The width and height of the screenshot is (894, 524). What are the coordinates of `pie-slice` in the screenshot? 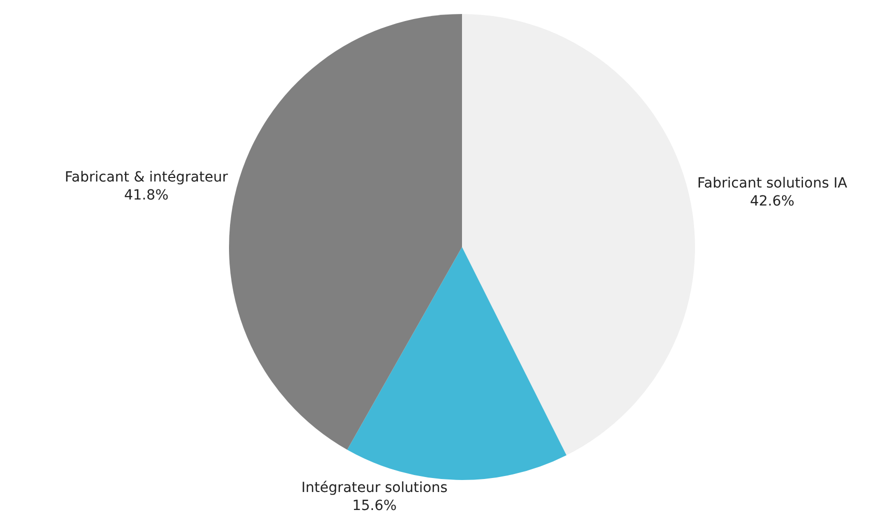 It's located at (456, 363).